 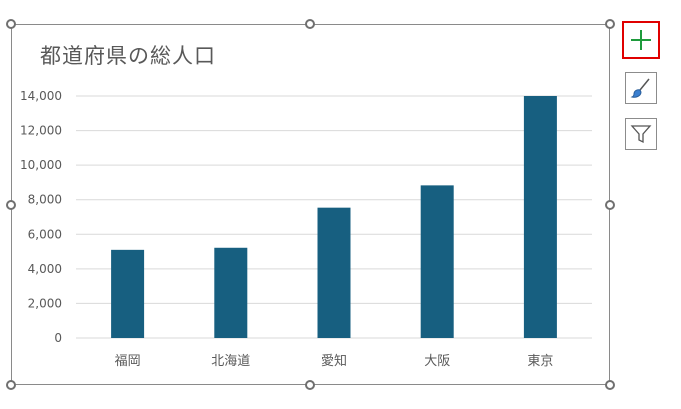 What do you see at coordinates (58, 338) in the screenshot?
I see `y-tick-label: 0` at bounding box center [58, 338].